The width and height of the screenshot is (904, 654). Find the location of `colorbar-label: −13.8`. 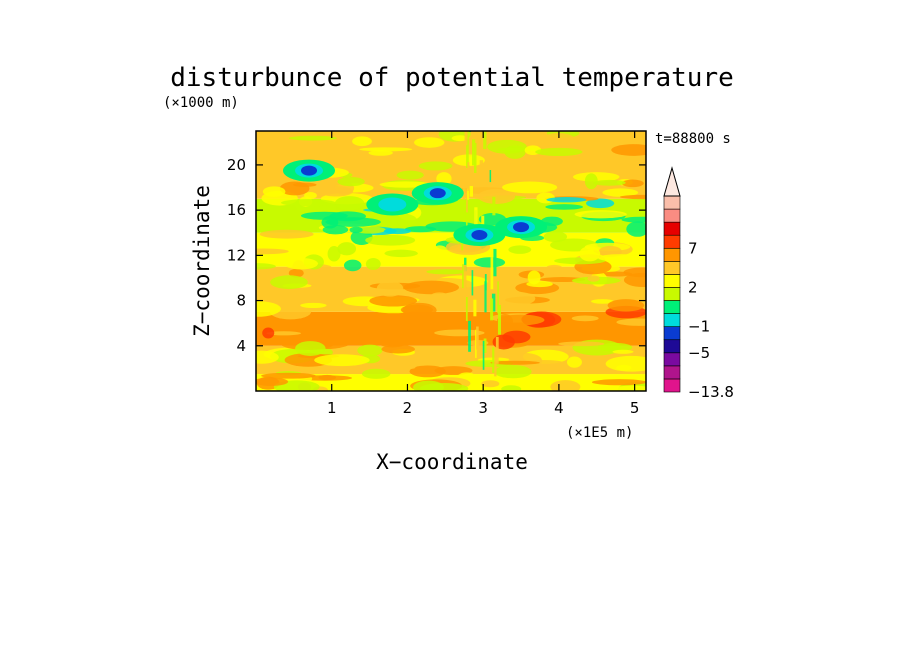

colorbar-label: −13.8 is located at coordinates (711, 392).